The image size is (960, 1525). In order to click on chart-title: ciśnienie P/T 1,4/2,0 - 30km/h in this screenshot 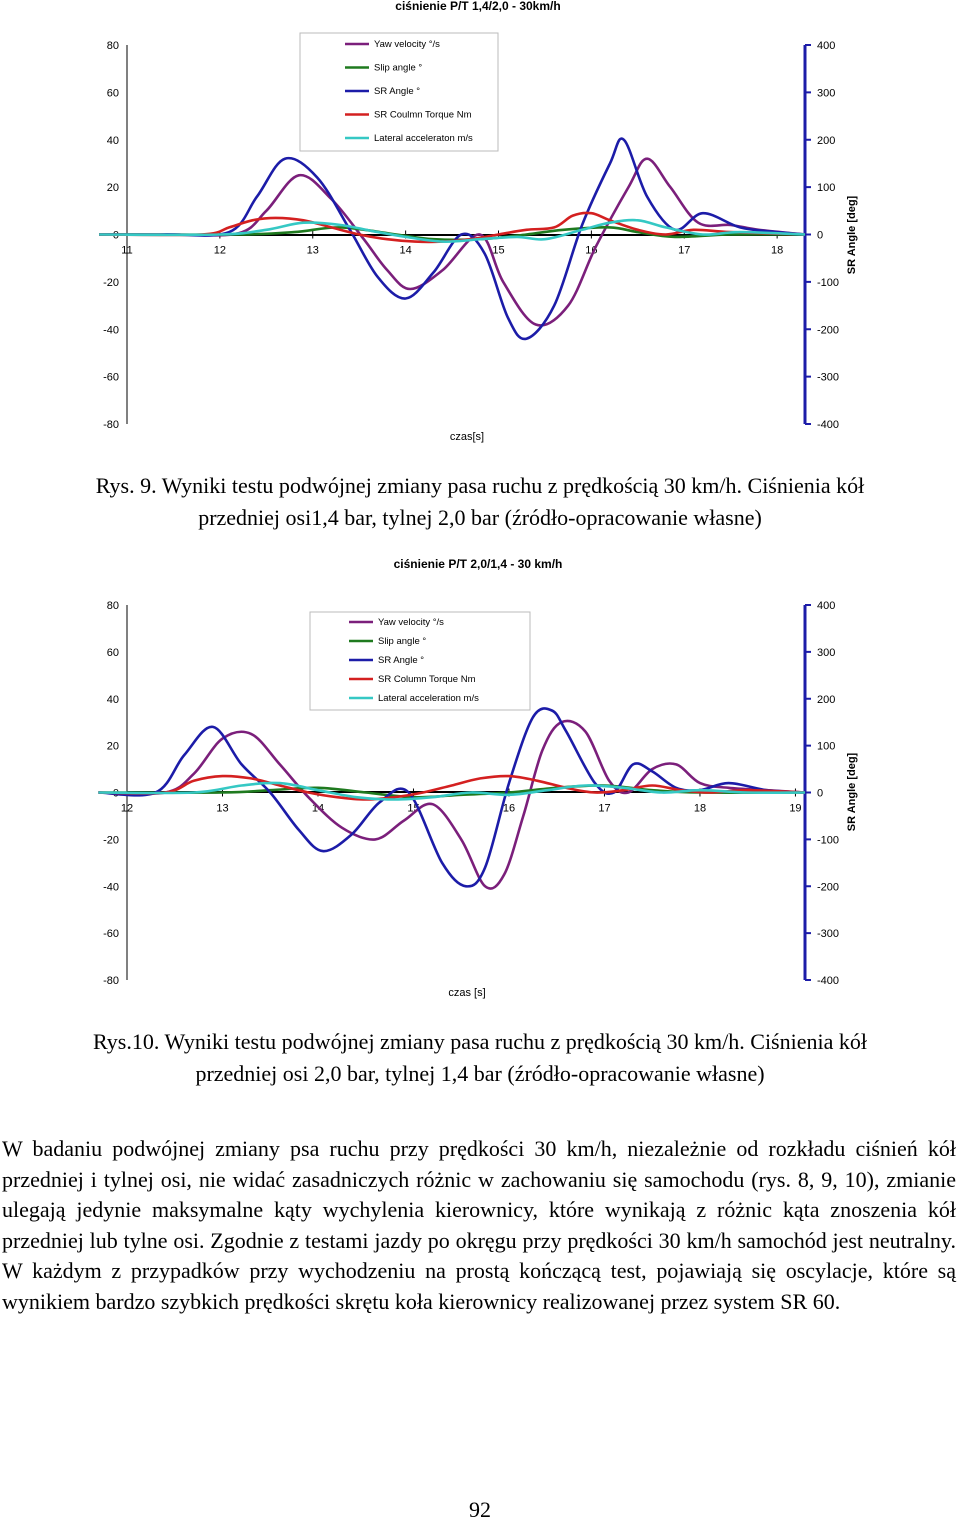, I will do `click(477, 6)`.